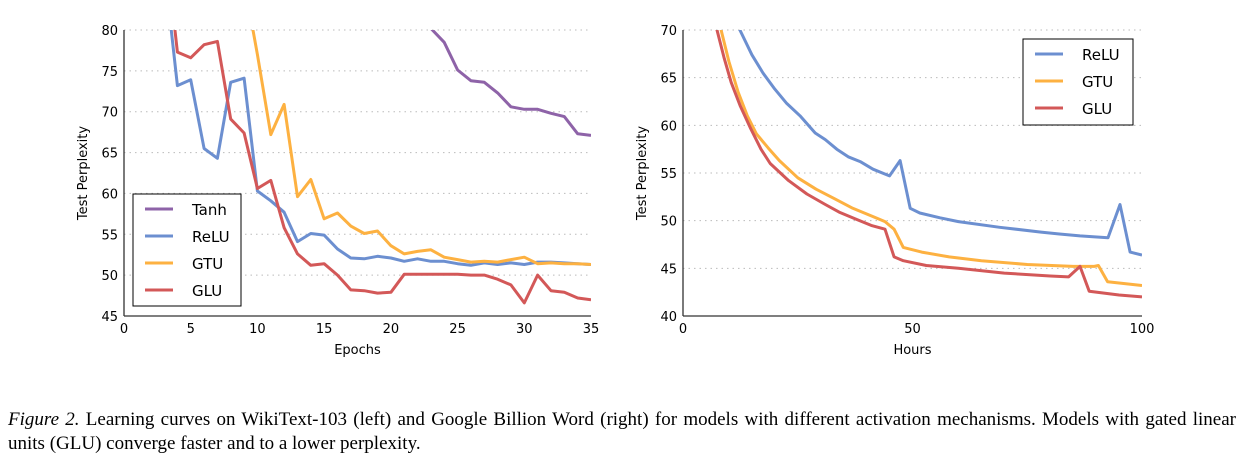  What do you see at coordinates (421, 148) in the screenshot?
I see `series-line-gtu` at bounding box center [421, 148].